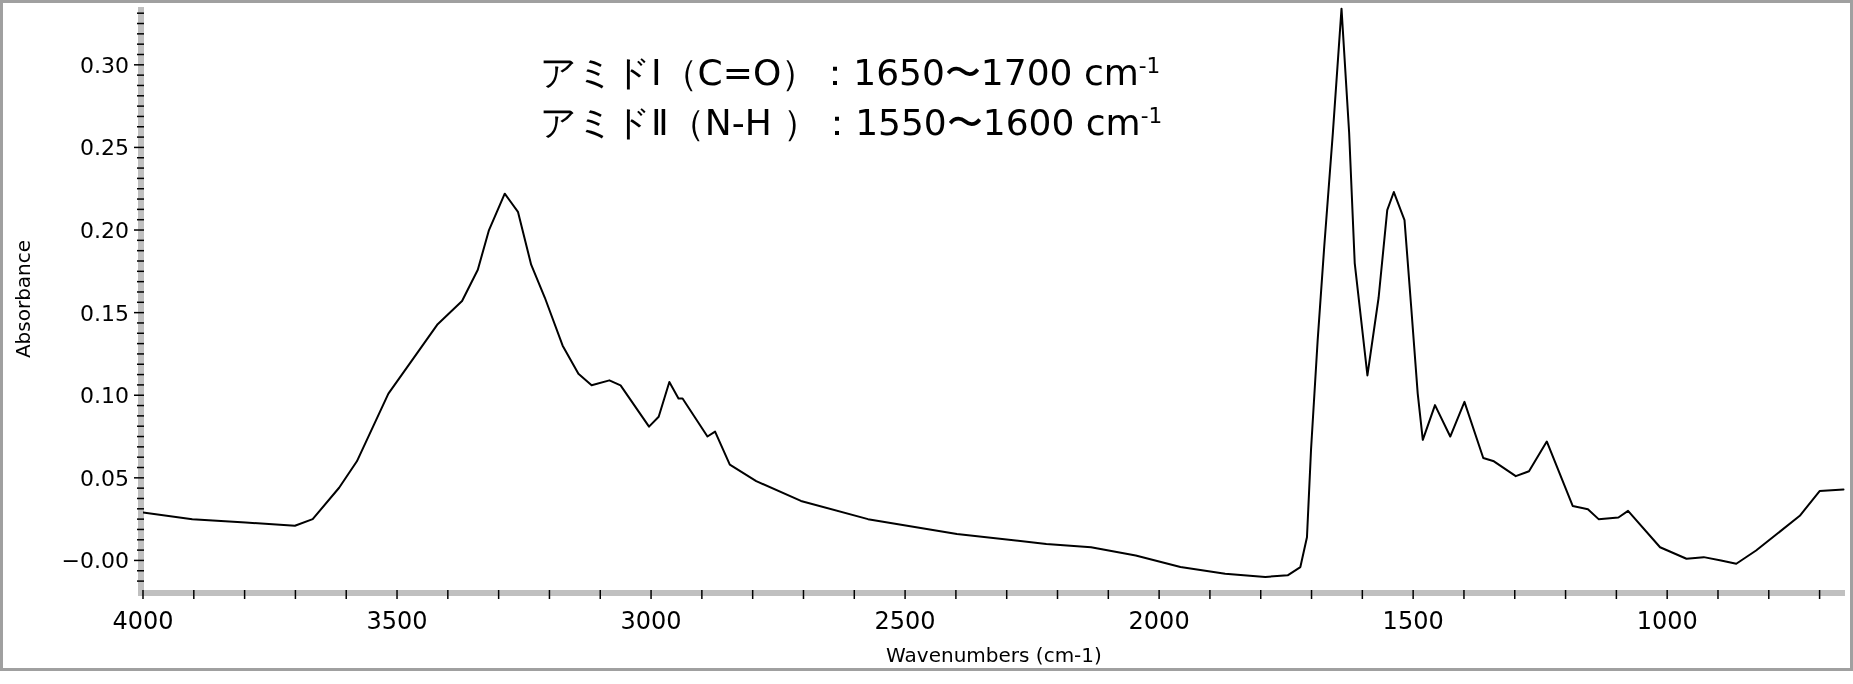  What do you see at coordinates (104, 65) in the screenshot?
I see `y-tick-label: 0.30` at bounding box center [104, 65].